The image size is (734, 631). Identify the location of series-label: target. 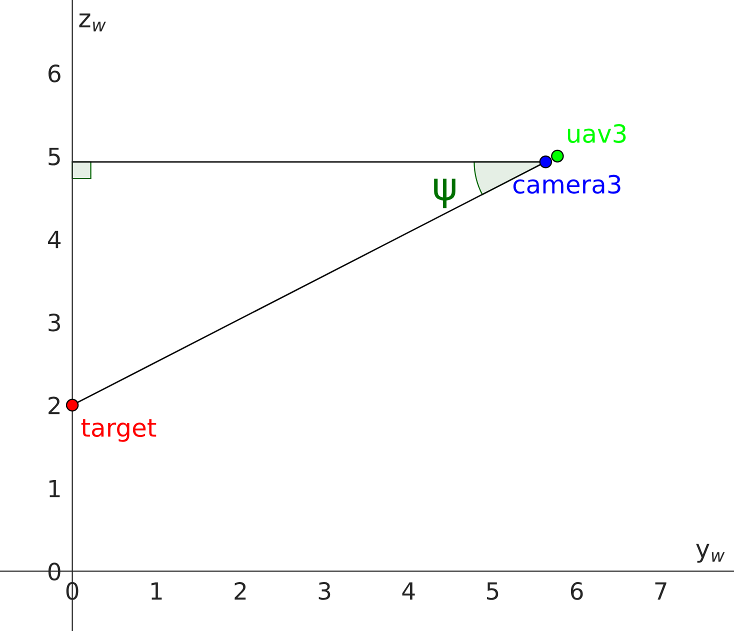
(118, 430).